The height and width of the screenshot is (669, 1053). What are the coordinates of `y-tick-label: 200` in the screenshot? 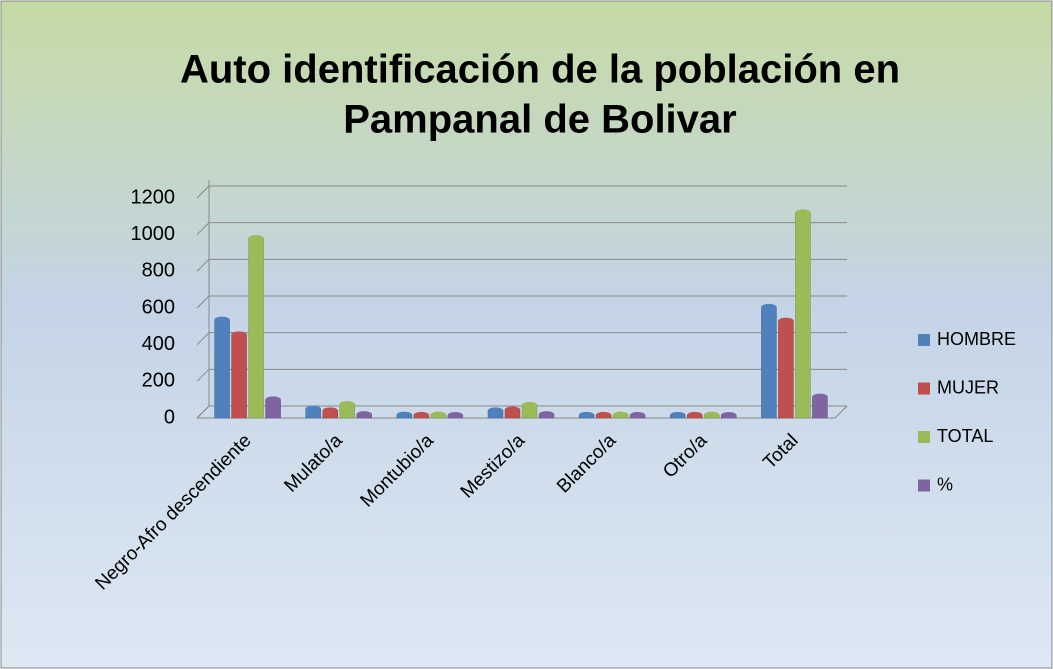 It's located at (158, 381).